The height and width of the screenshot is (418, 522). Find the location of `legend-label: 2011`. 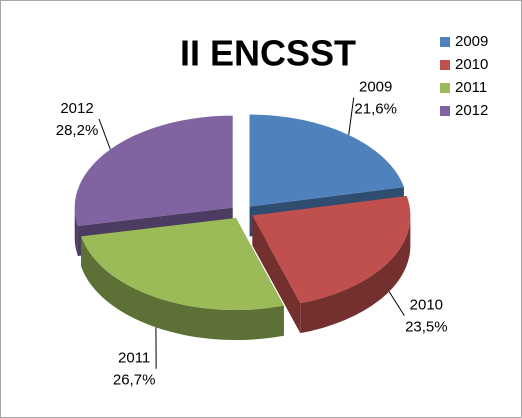

legend-label: 2011 is located at coordinates (471, 87).